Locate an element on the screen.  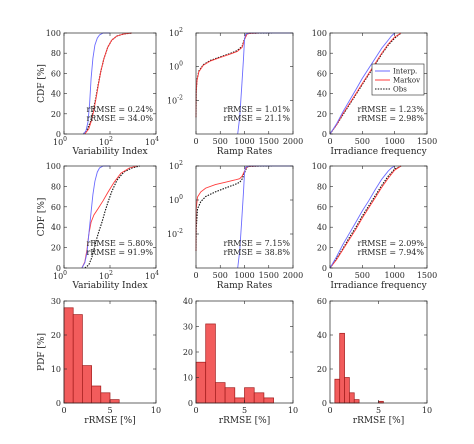
rrmse-annotation: rRMSE = 7.15% is located at coordinates (256, 243).